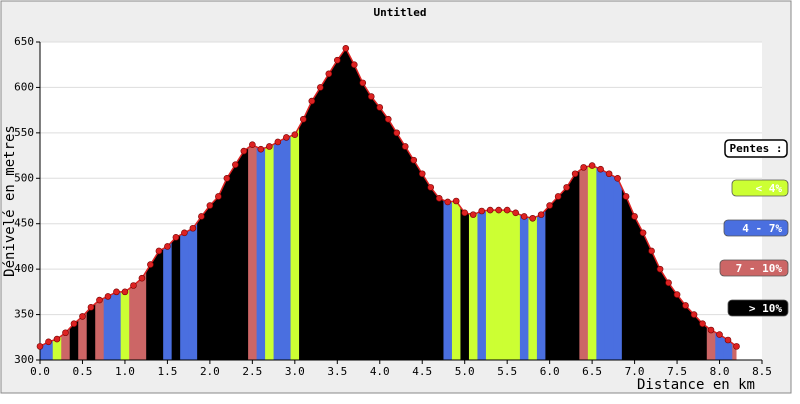  Describe the element at coordinates (765, 308) in the screenshot. I see `legend-label: > 10%` at that location.